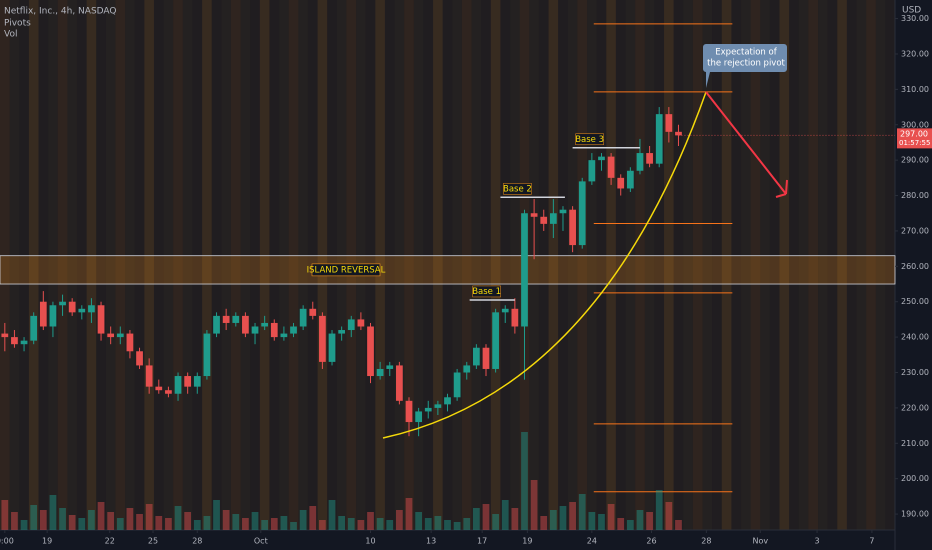  What do you see at coordinates (153, 541) in the screenshot?
I see `x-tick-label: 25` at bounding box center [153, 541].